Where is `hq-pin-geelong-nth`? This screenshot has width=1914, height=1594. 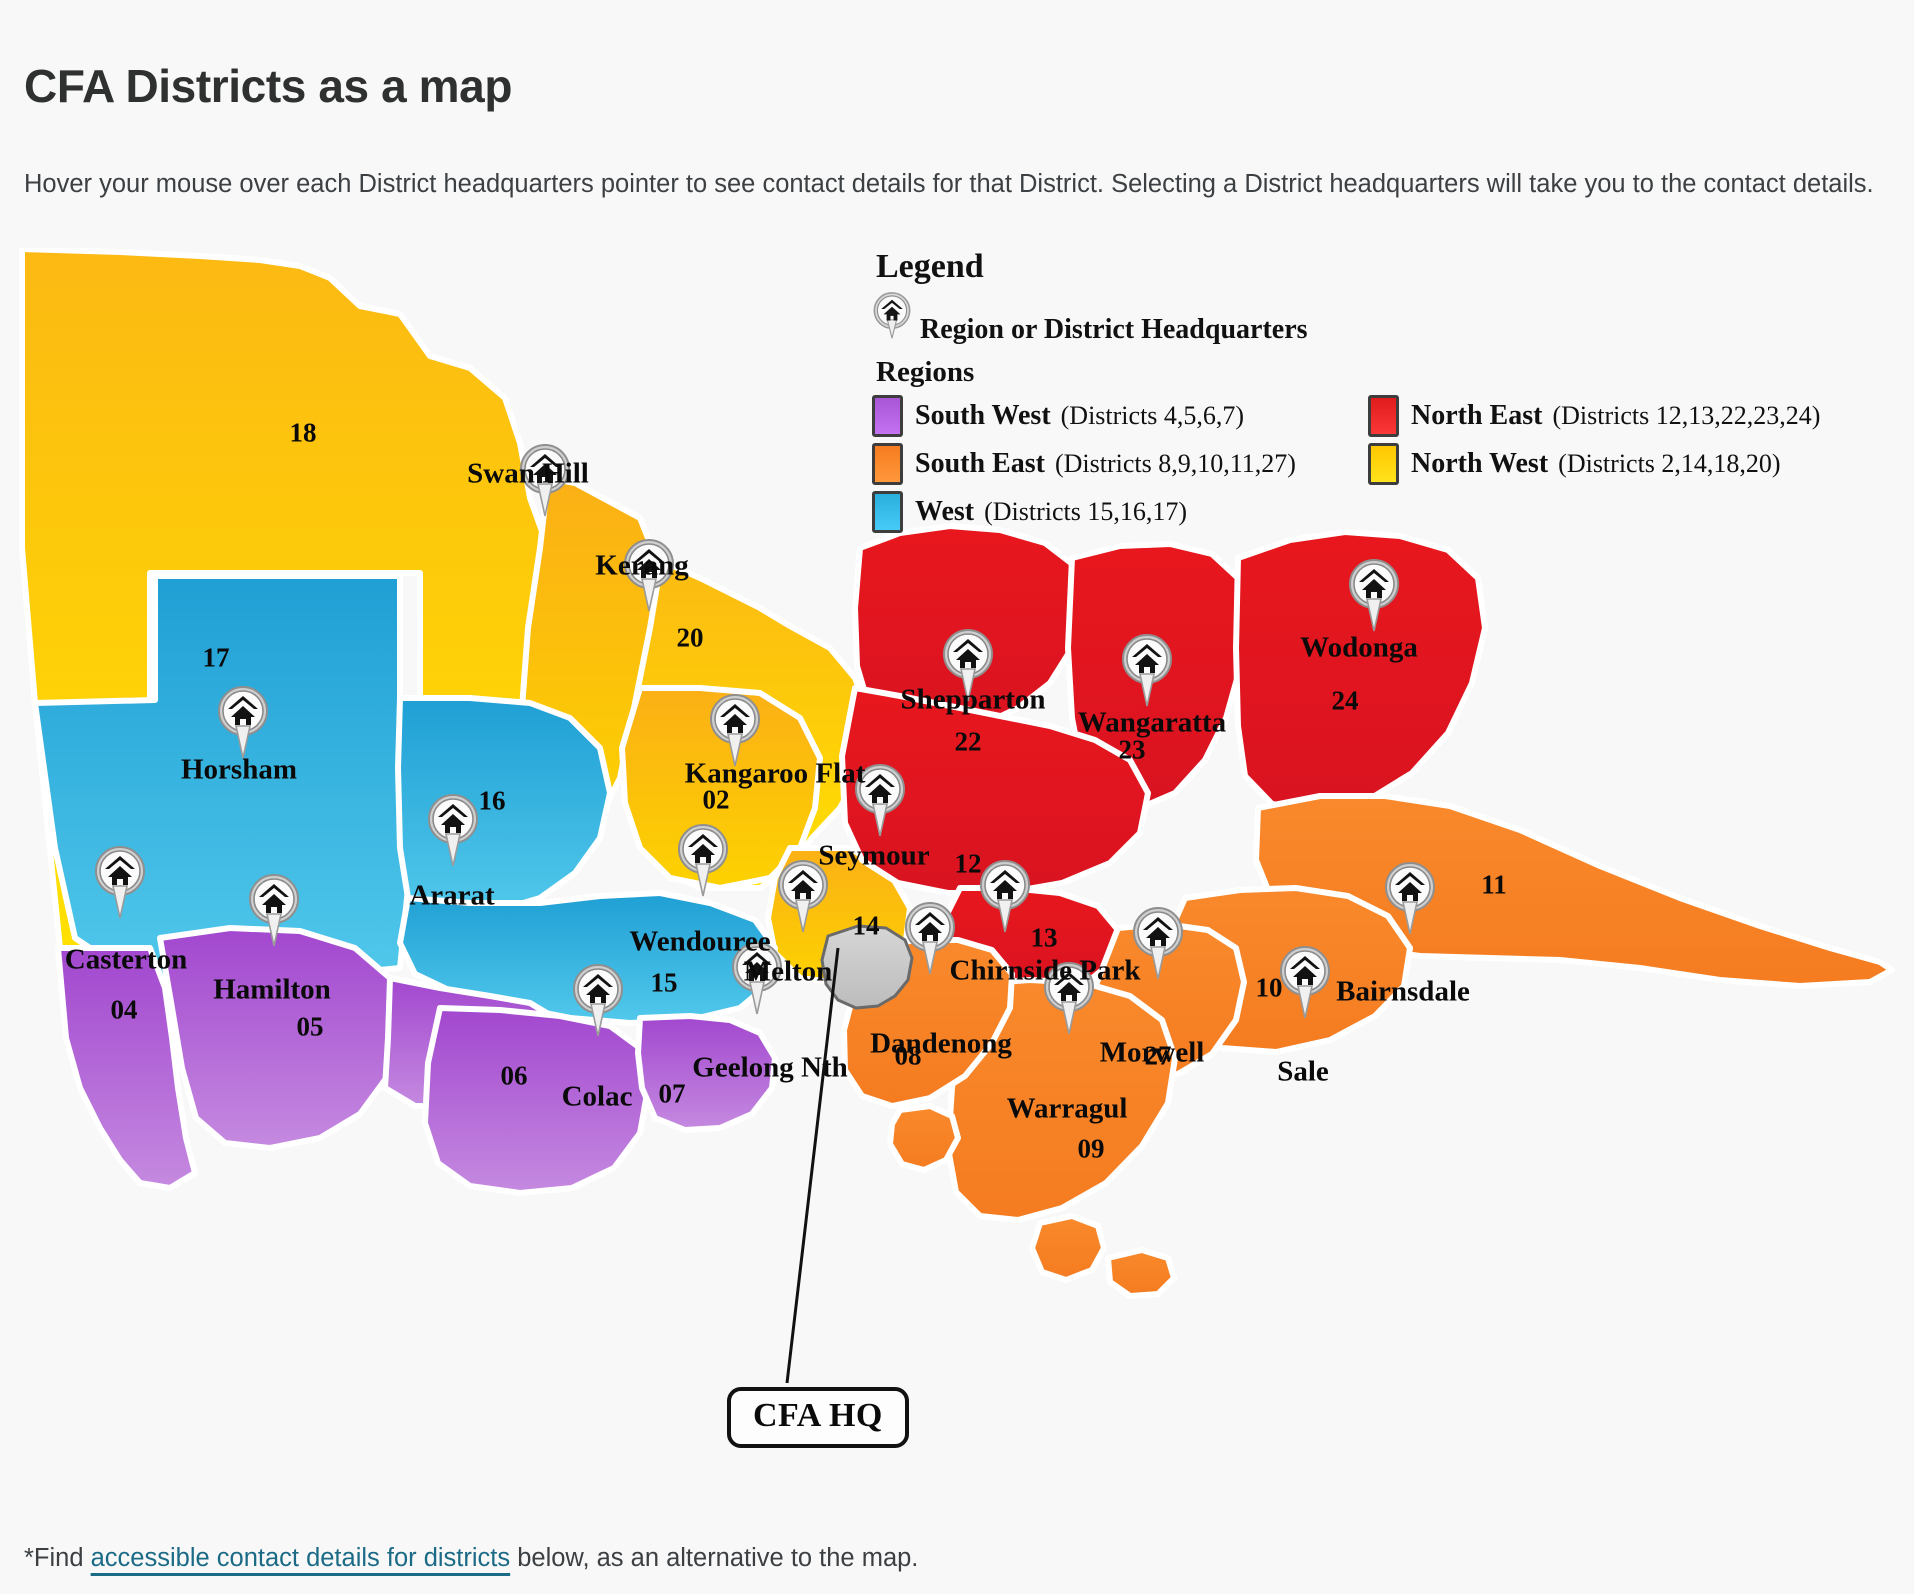 hq-pin-geelong-nth is located at coordinates (757, 979).